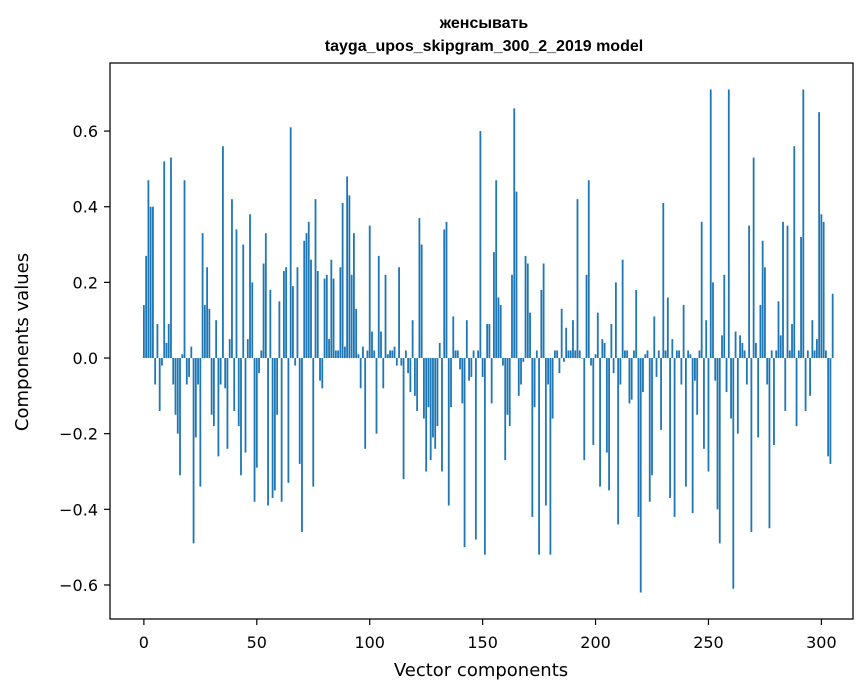 Image resolution: width=867 pixels, height=696 pixels. I want to click on y-tick-label: −0.2, so click(78, 434).